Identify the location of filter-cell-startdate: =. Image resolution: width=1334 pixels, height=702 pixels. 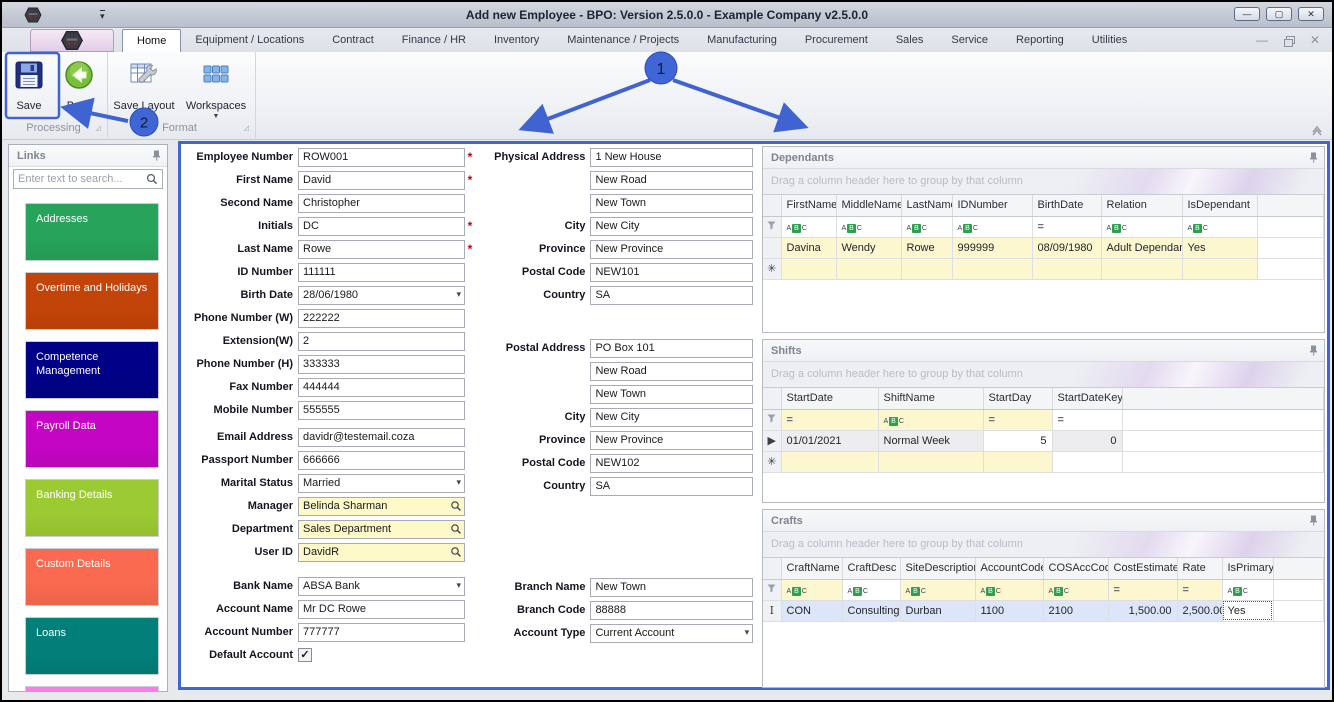
(830, 420).